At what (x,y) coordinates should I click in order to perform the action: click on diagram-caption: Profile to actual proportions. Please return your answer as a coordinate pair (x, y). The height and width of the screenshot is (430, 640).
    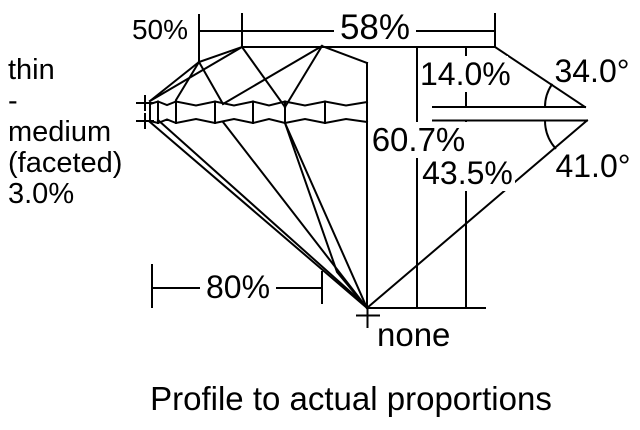
    Looking at the image, I should click on (351, 398).